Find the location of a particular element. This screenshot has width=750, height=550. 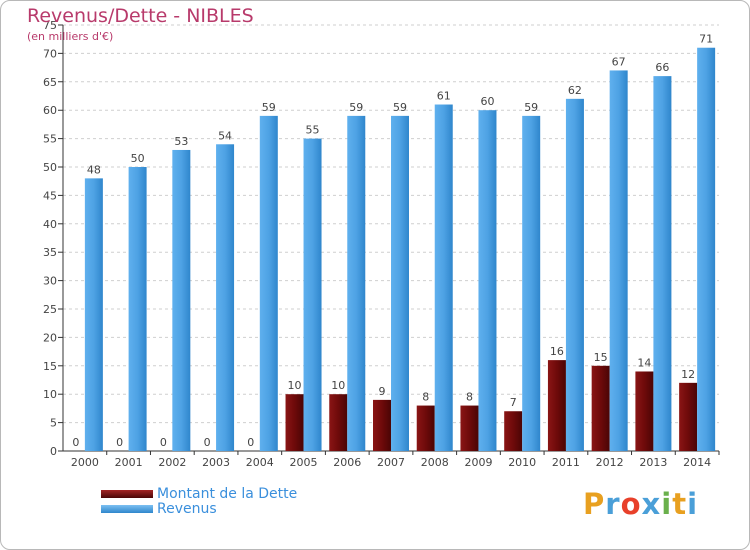

data-label-dette: 16 is located at coordinates (557, 351).